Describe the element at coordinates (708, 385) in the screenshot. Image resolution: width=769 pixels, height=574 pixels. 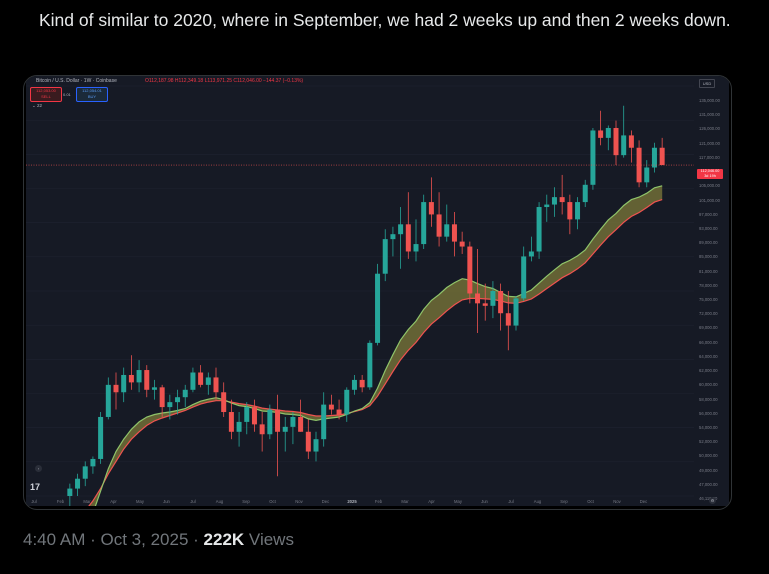
I see `price-axis-label: 60,000.00` at that location.